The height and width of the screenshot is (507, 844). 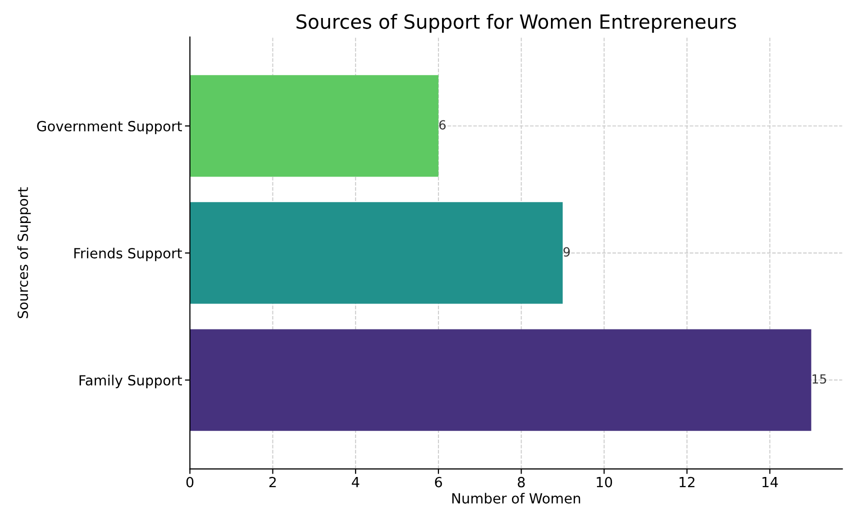 I want to click on chart-title: Sources of Support for Women Entrepreneurs, so click(x=516, y=23).